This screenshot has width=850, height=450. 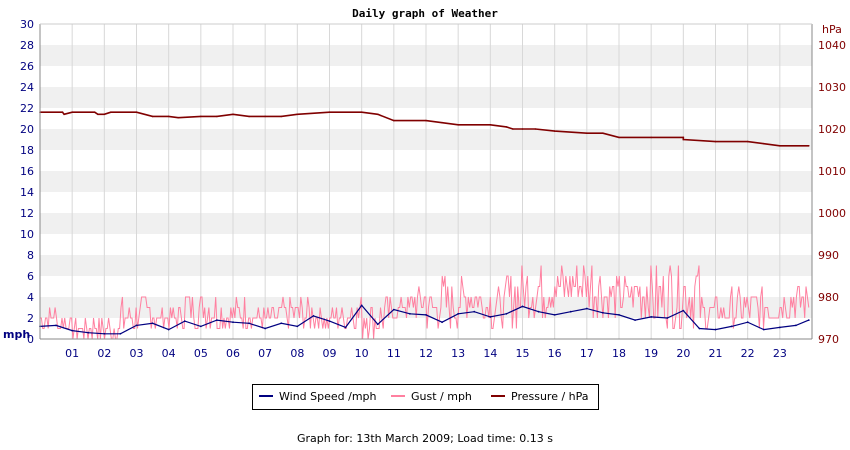 What do you see at coordinates (780, 353) in the screenshot?
I see `x-tick-label: 23` at bounding box center [780, 353].